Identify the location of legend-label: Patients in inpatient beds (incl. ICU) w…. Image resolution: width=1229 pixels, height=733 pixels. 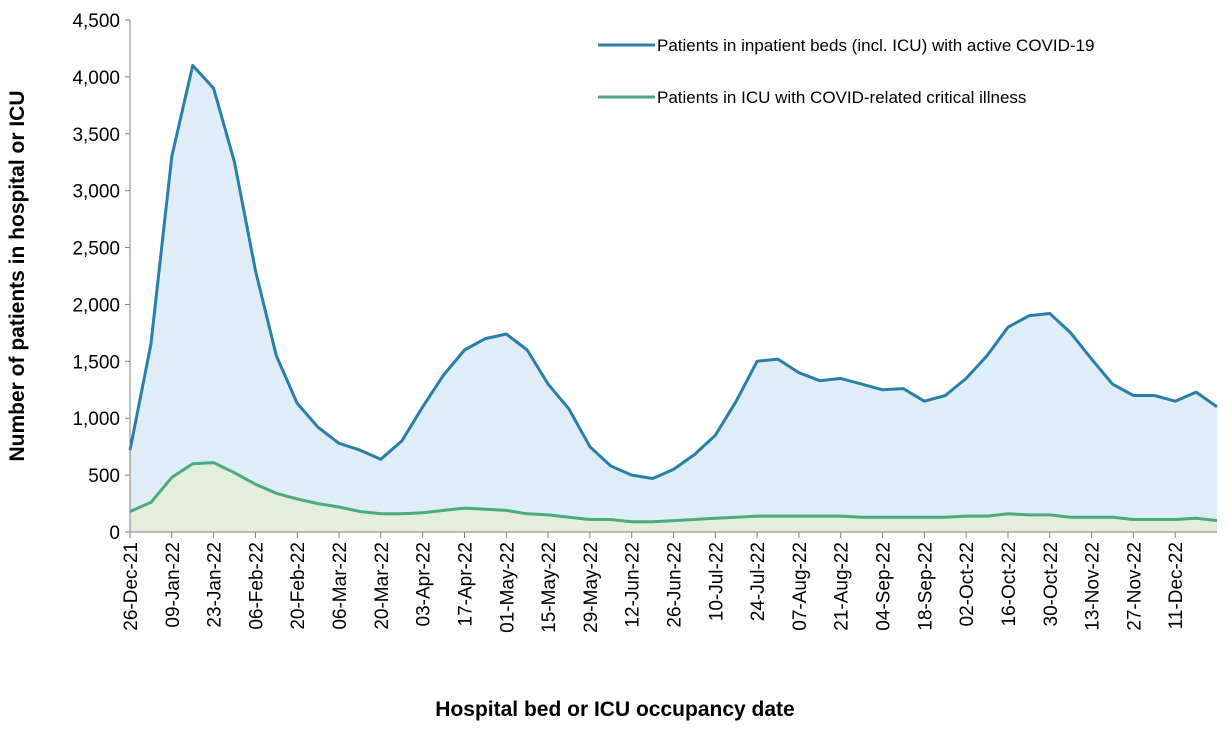
(875, 45).